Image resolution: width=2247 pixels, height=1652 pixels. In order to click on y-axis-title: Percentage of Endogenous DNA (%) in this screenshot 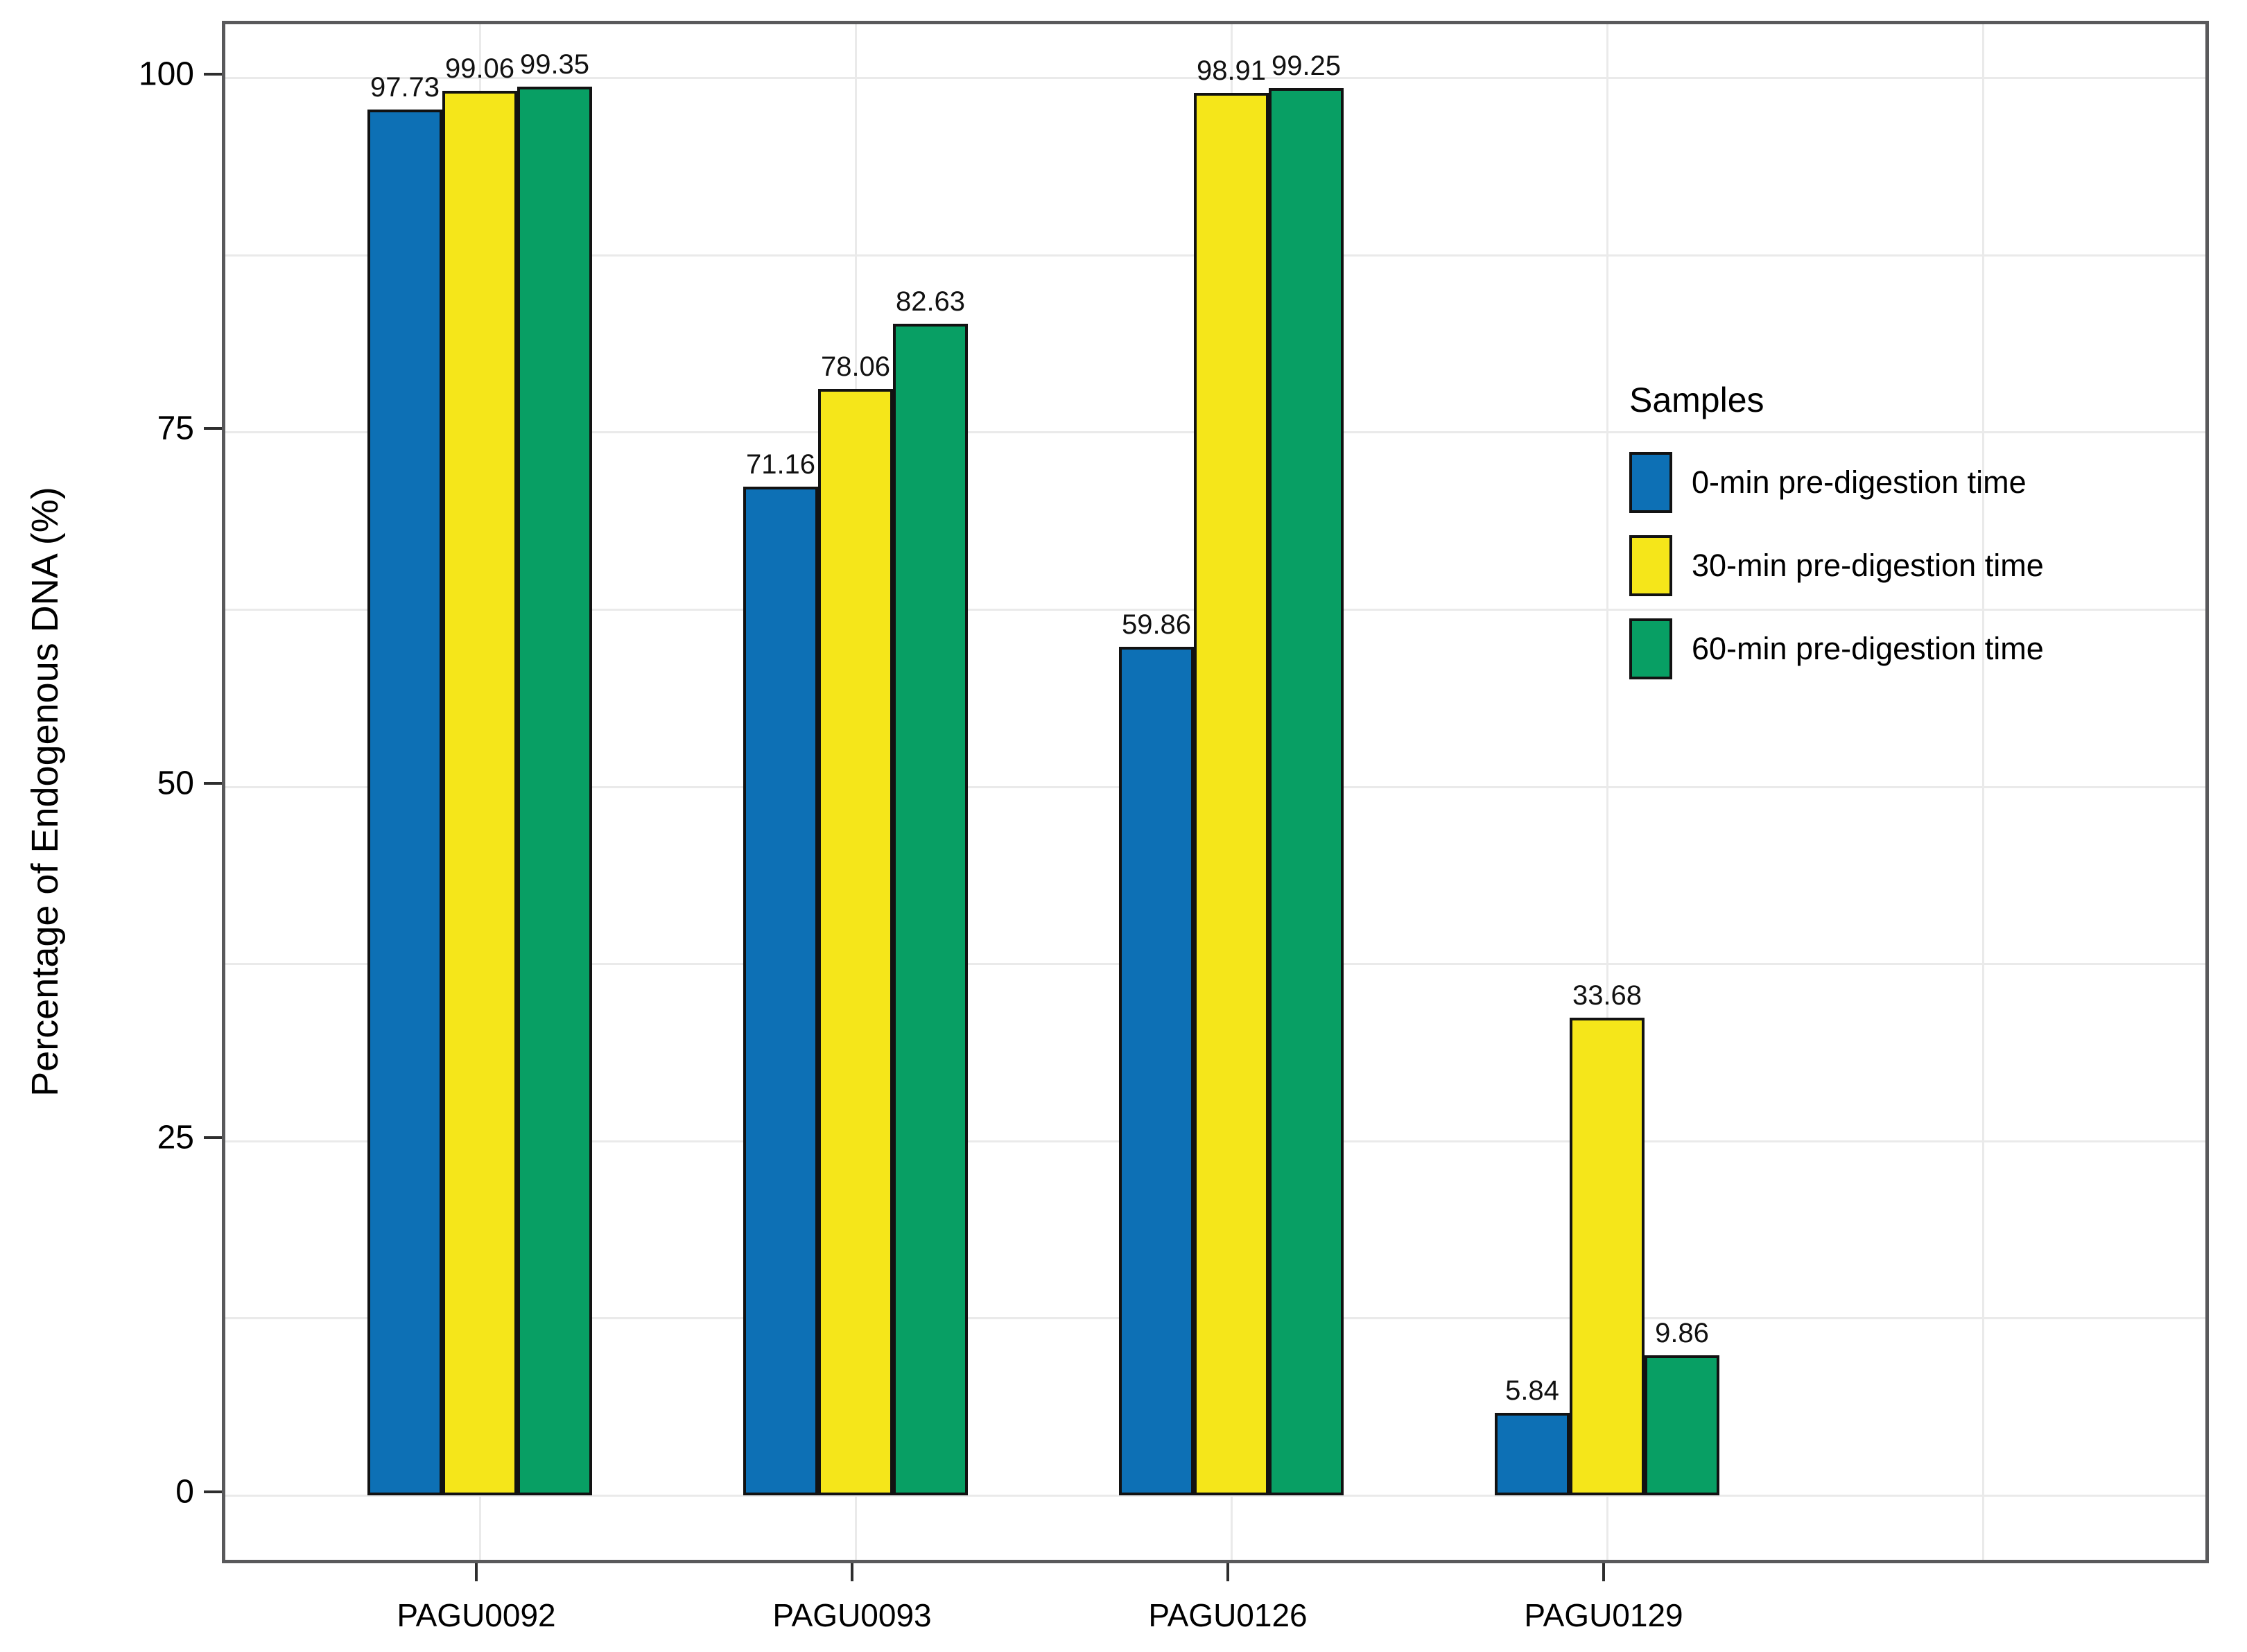, I will do `click(45, 792)`.